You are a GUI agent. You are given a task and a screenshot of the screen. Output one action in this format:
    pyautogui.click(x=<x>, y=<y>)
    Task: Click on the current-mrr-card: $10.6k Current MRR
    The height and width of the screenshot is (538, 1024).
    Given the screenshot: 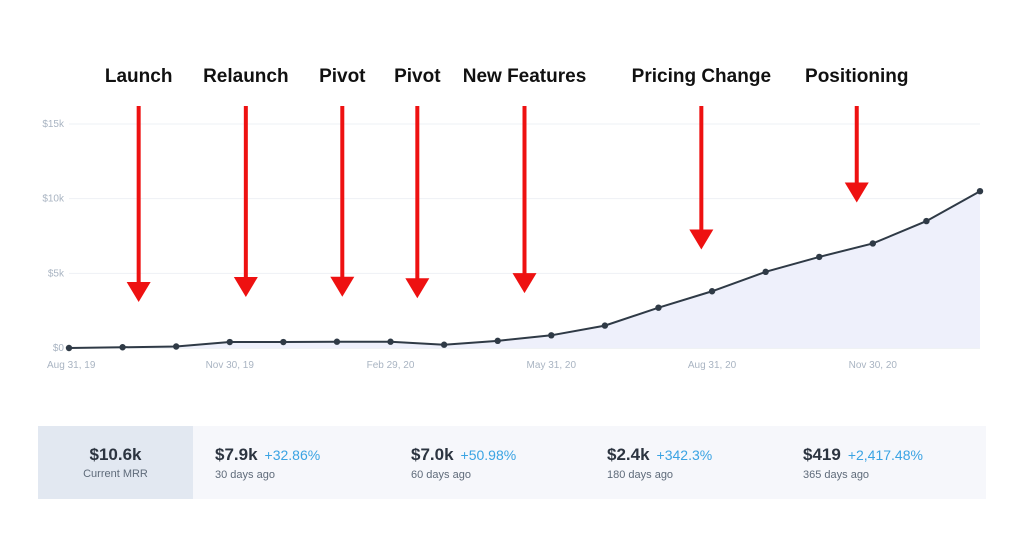 What is the action you would take?
    pyautogui.click(x=115, y=462)
    